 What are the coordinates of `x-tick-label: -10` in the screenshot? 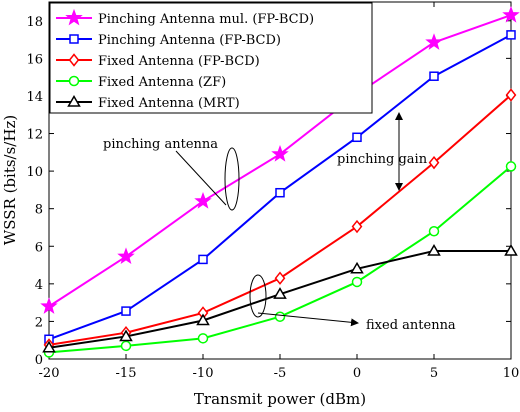 It's located at (203, 373).